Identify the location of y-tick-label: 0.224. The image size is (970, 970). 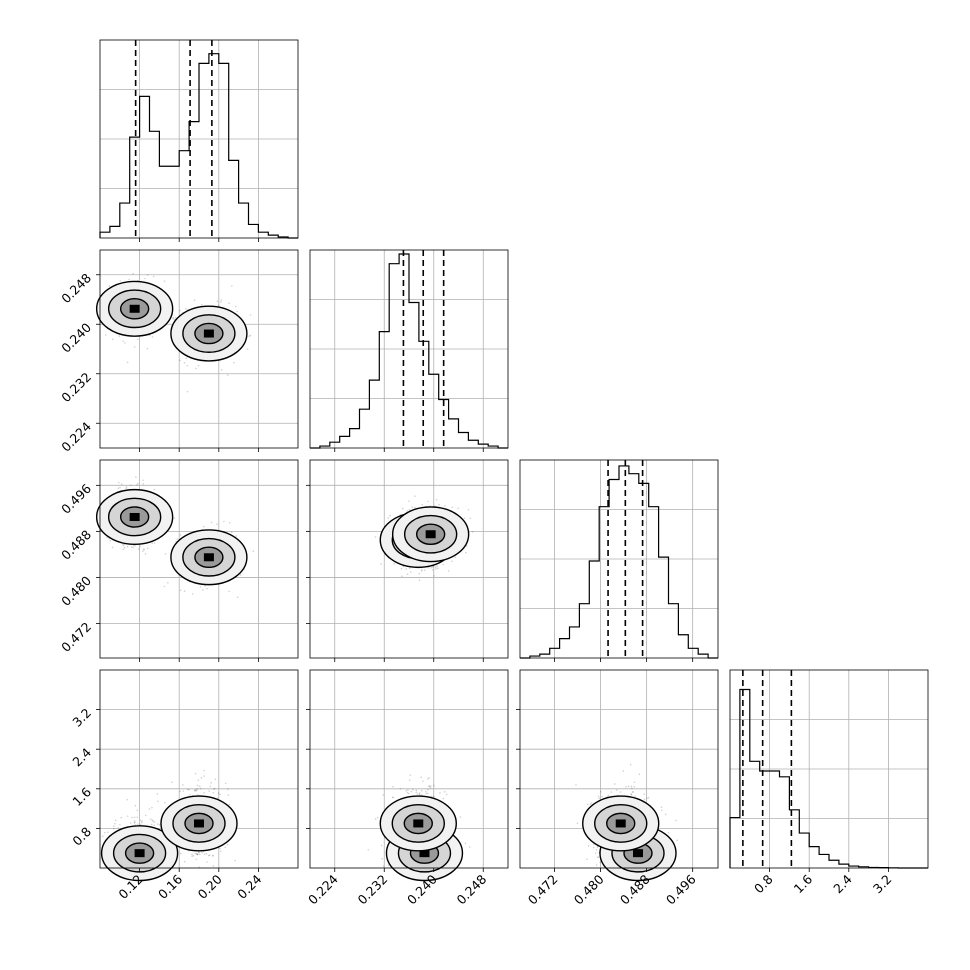
(76, 437).